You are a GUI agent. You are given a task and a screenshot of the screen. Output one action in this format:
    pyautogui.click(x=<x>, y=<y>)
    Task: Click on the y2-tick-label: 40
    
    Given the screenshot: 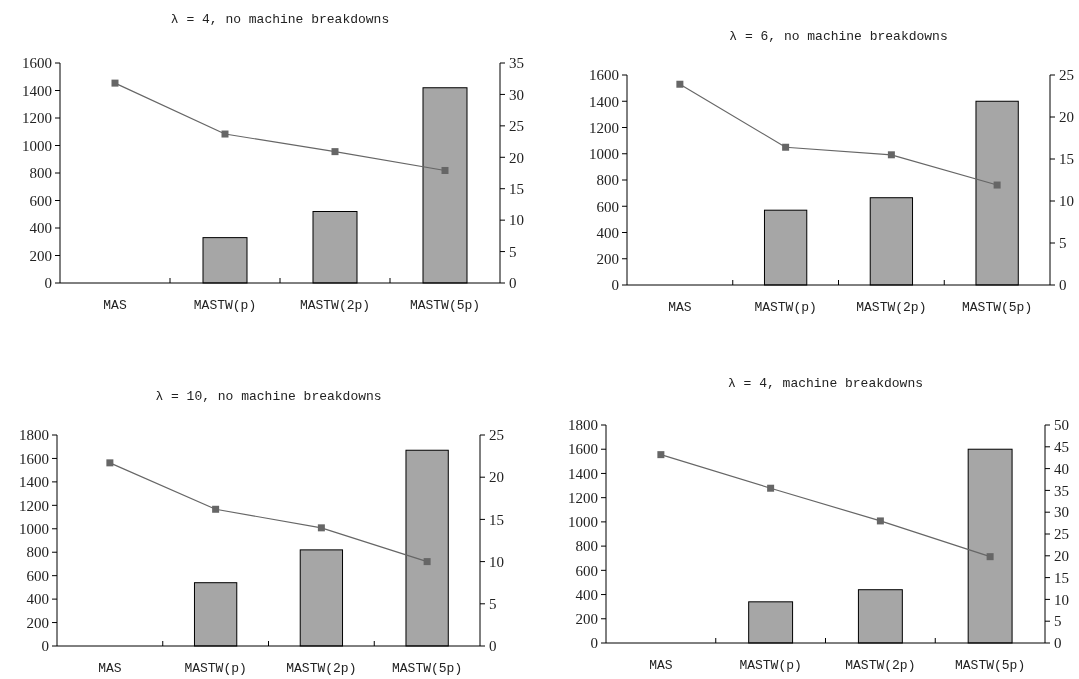 What is the action you would take?
    pyautogui.click(x=1061, y=468)
    